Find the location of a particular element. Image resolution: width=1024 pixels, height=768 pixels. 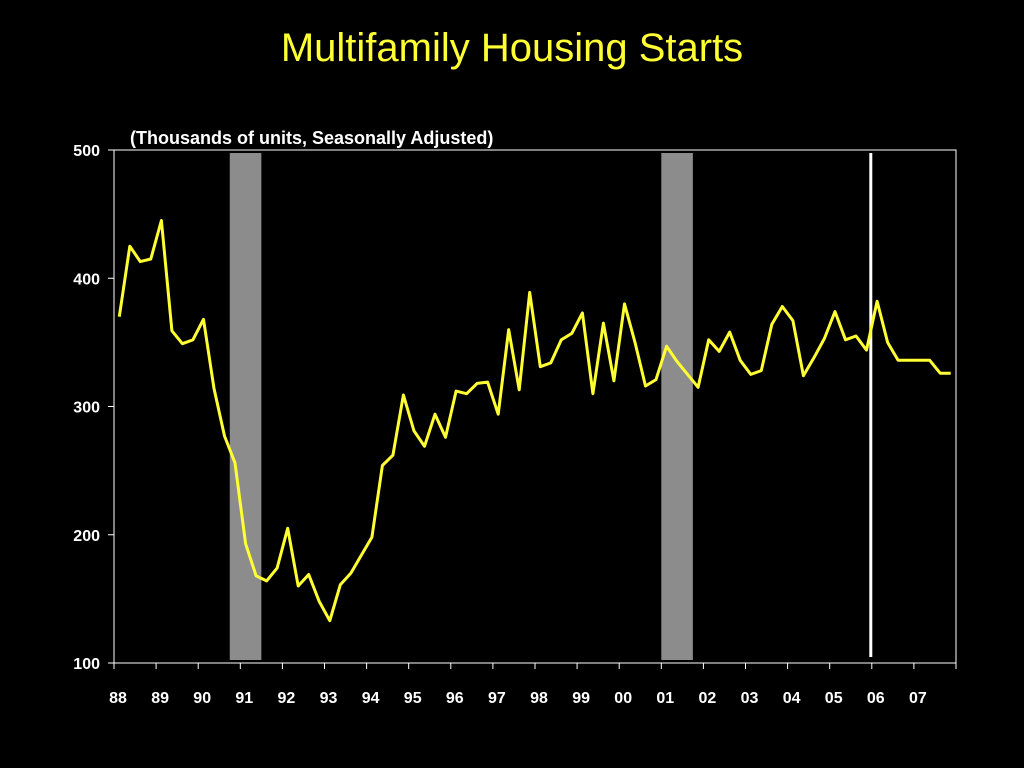

x-tick-label: 06 is located at coordinates (876, 698).